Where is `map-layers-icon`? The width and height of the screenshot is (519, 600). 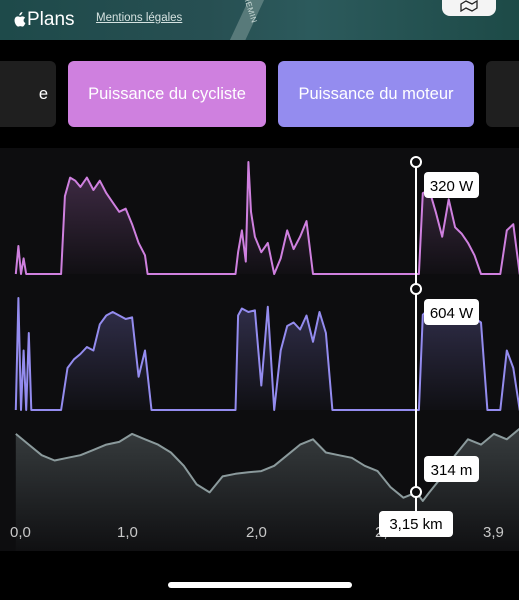 map-layers-icon is located at coordinates (469, 6).